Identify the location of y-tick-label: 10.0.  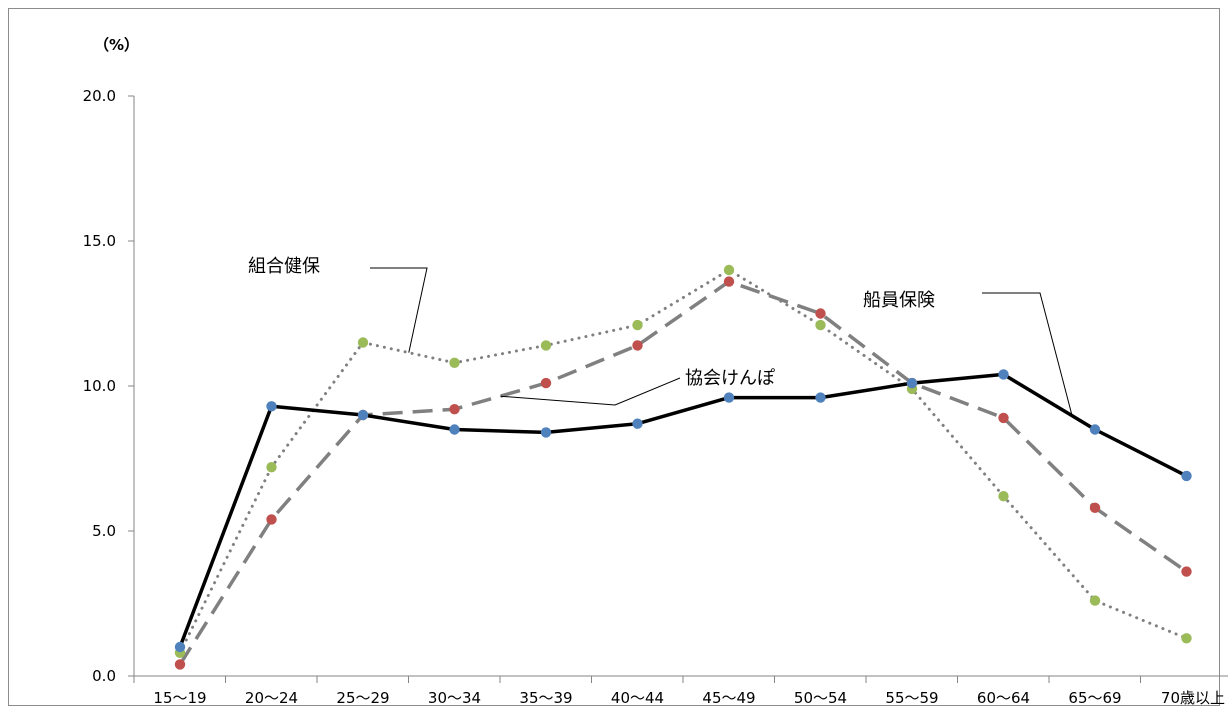
(99, 386).